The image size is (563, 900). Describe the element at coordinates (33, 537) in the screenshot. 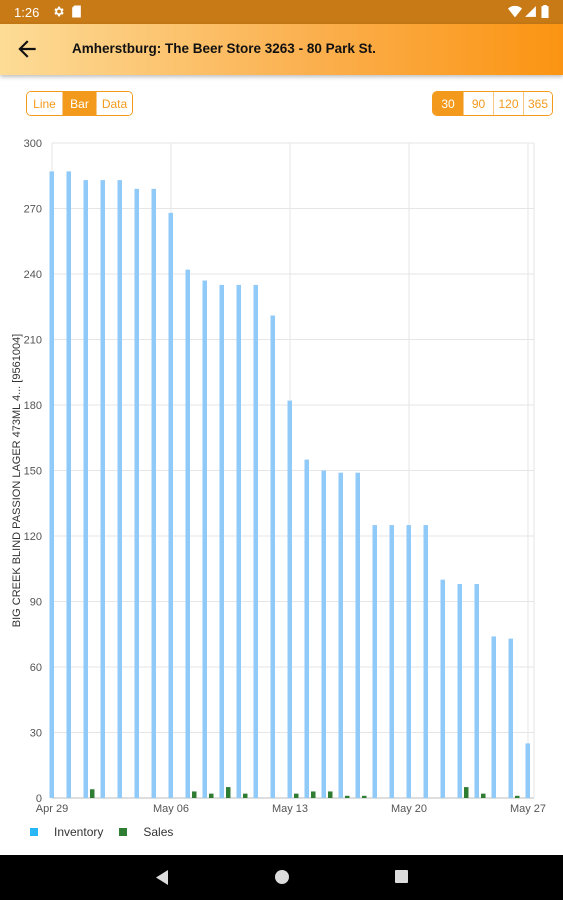

I see `y-tick-label: 120` at that location.